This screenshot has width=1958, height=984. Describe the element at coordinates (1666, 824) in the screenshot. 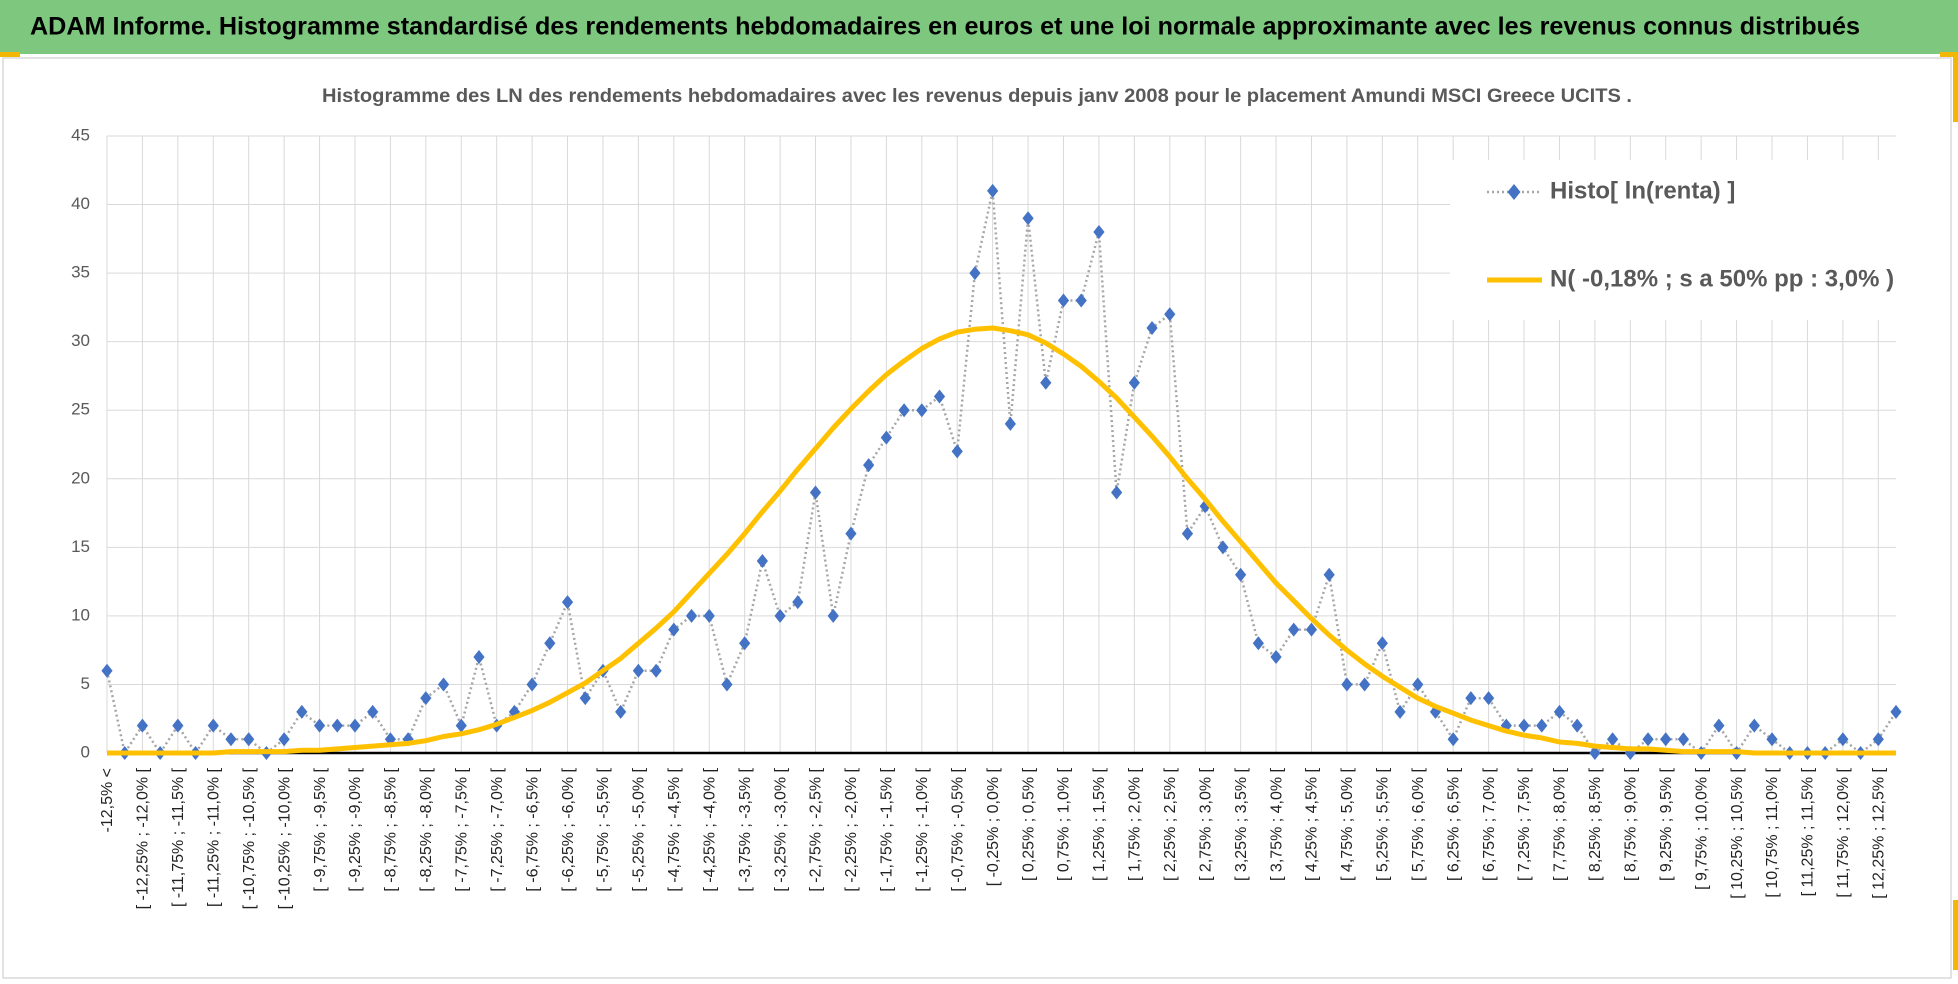

I see `x-tick-label: [ 9,25% ; 9,5% [` at that location.